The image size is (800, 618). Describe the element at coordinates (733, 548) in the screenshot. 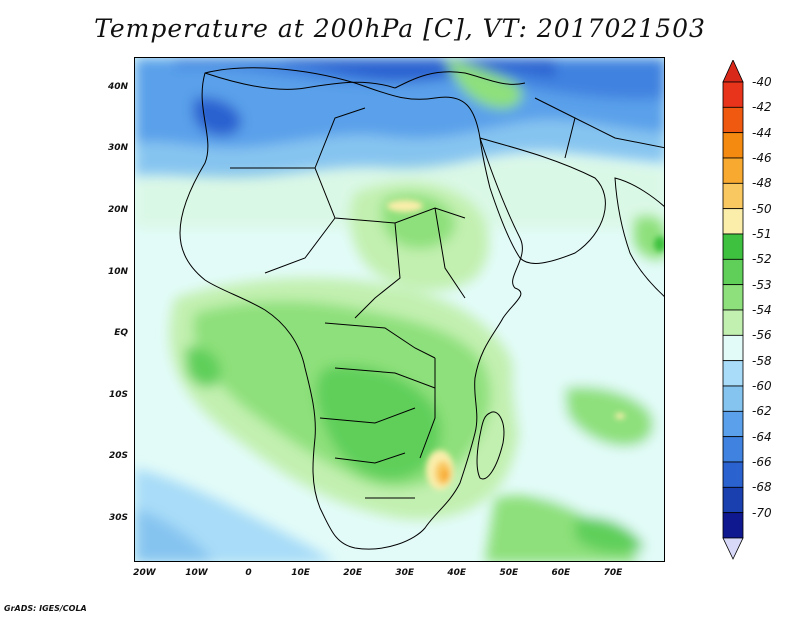

I see `colorbar-bottom-arrow` at that location.